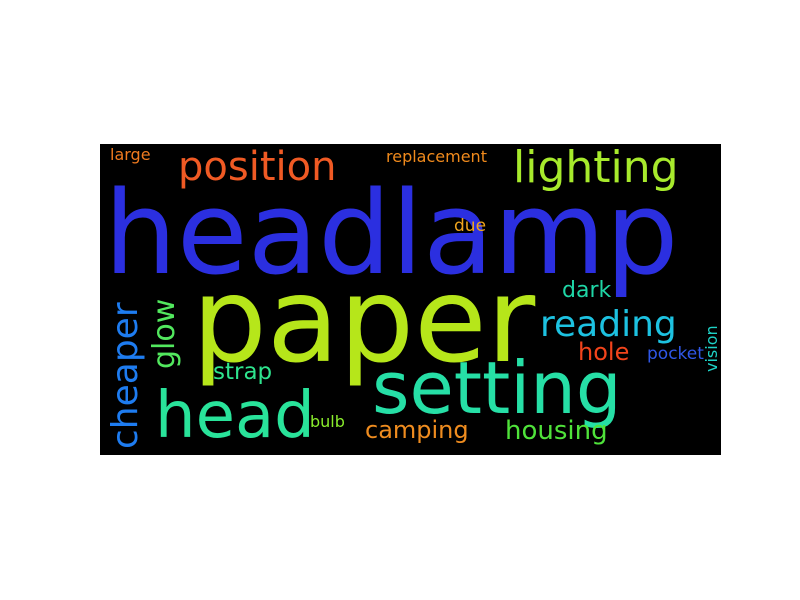 The height and width of the screenshot is (600, 800). I want to click on word-glow: glow, so click(164, 333).